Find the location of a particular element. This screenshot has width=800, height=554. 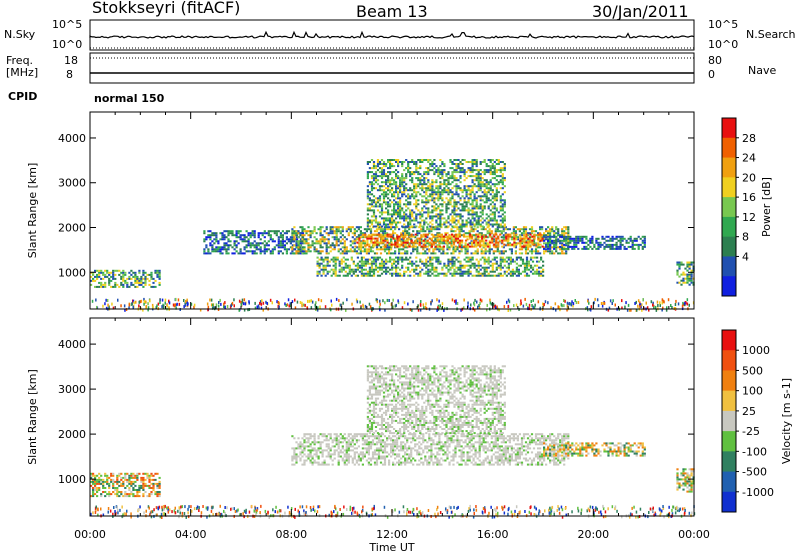

freq-unit: [MHz] is located at coordinates (22, 72).